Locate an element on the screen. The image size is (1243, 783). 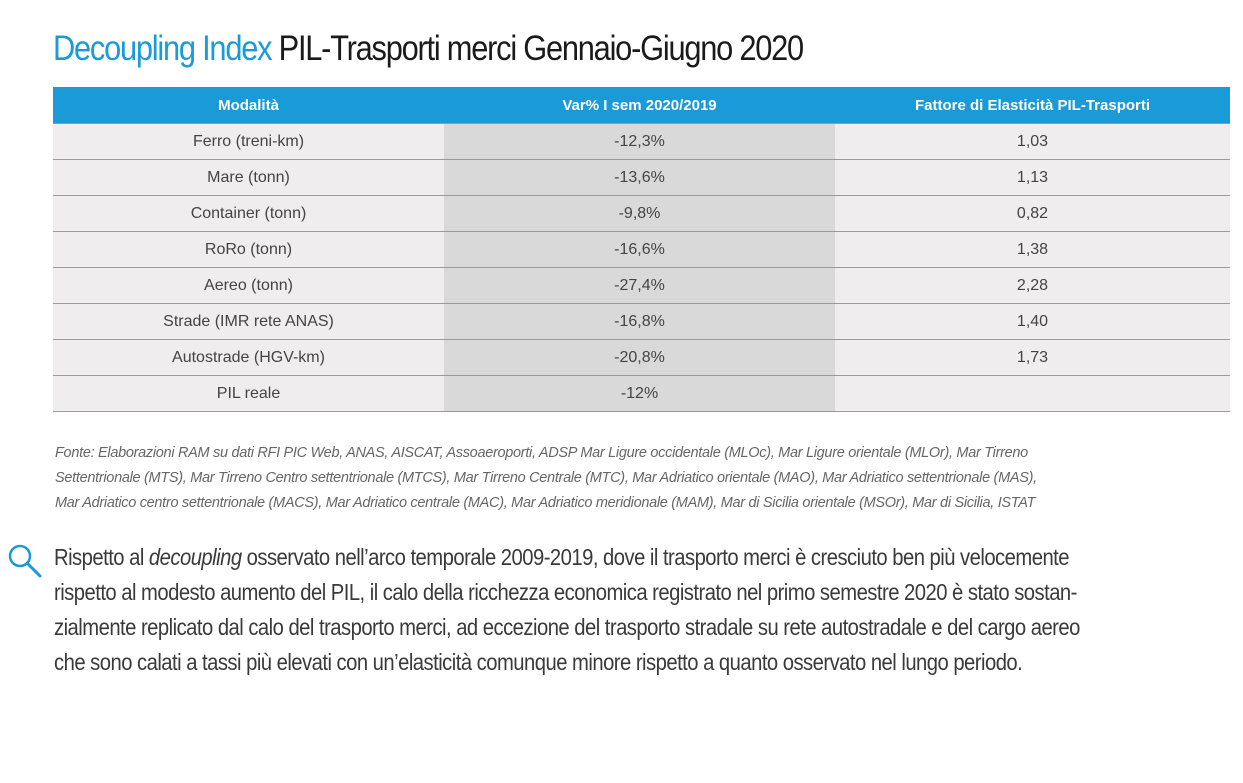
cell-var: -16,8% is located at coordinates (639, 321).